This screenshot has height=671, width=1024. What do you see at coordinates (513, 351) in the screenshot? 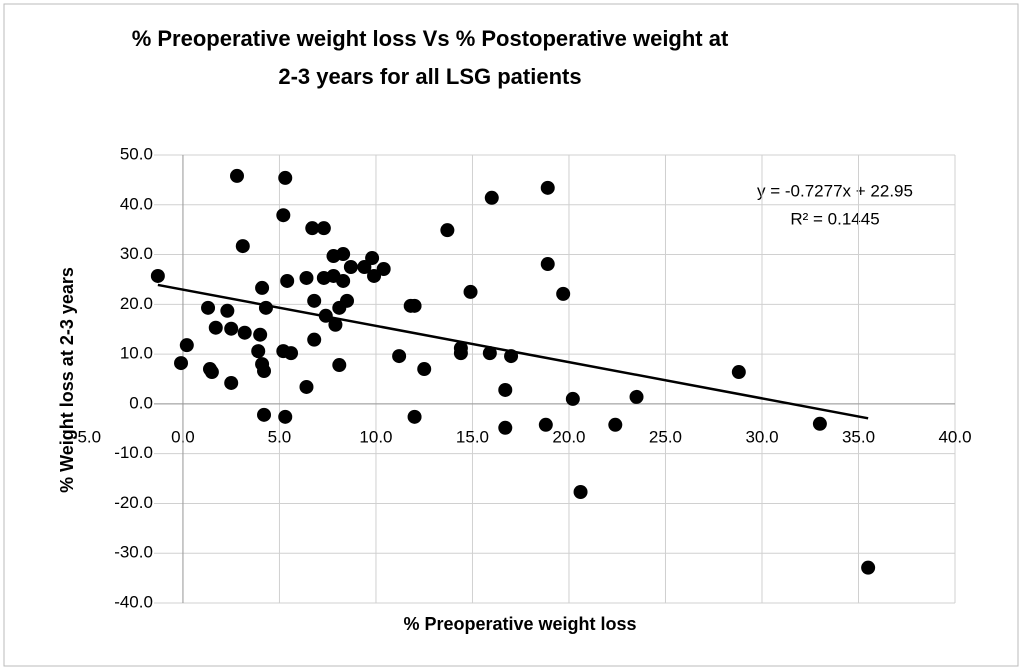
I see `trendline` at bounding box center [513, 351].